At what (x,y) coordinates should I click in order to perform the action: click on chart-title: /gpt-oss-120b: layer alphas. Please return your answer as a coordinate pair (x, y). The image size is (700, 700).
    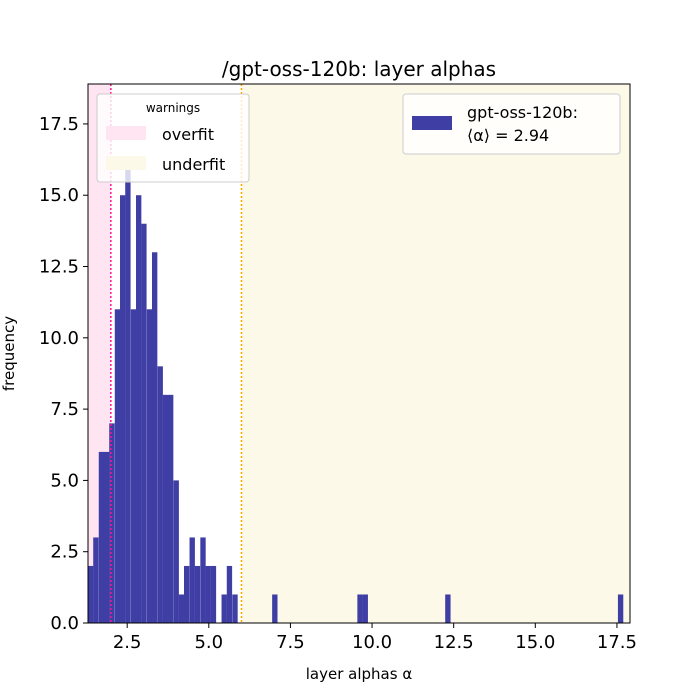
    Looking at the image, I should click on (359, 69).